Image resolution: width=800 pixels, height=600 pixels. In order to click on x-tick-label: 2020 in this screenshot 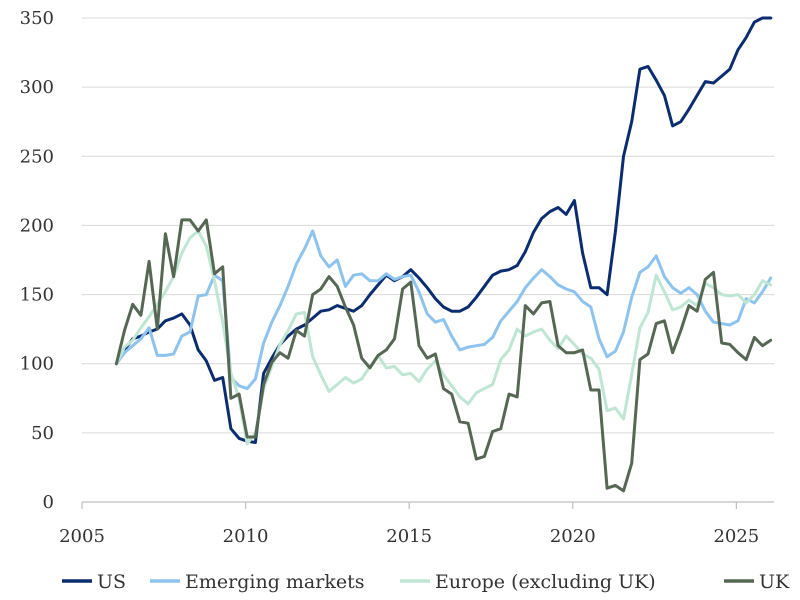, I will do `click(573, 536)`.